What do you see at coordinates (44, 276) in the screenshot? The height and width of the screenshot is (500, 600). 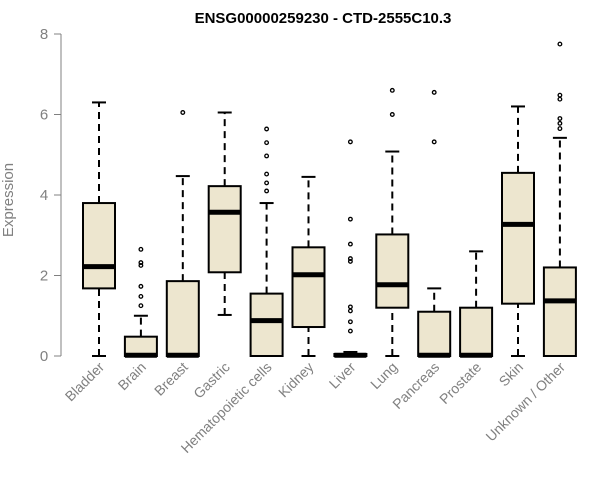 I see `y-tick-label: 2` at bounding box center [44, 276].